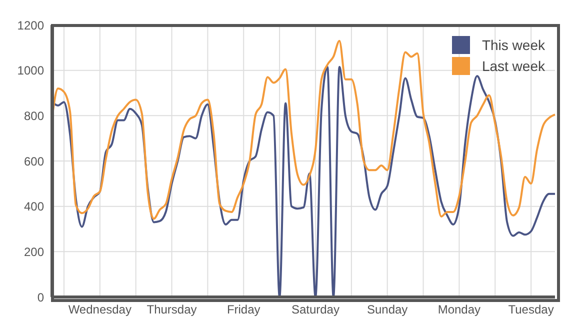 The height and width of the screenshot is (327, 586). What do you see at coordinates (30, 25) in the screenshot?
I see `y-tick-label: 1200` at bounding box center [30, 25].